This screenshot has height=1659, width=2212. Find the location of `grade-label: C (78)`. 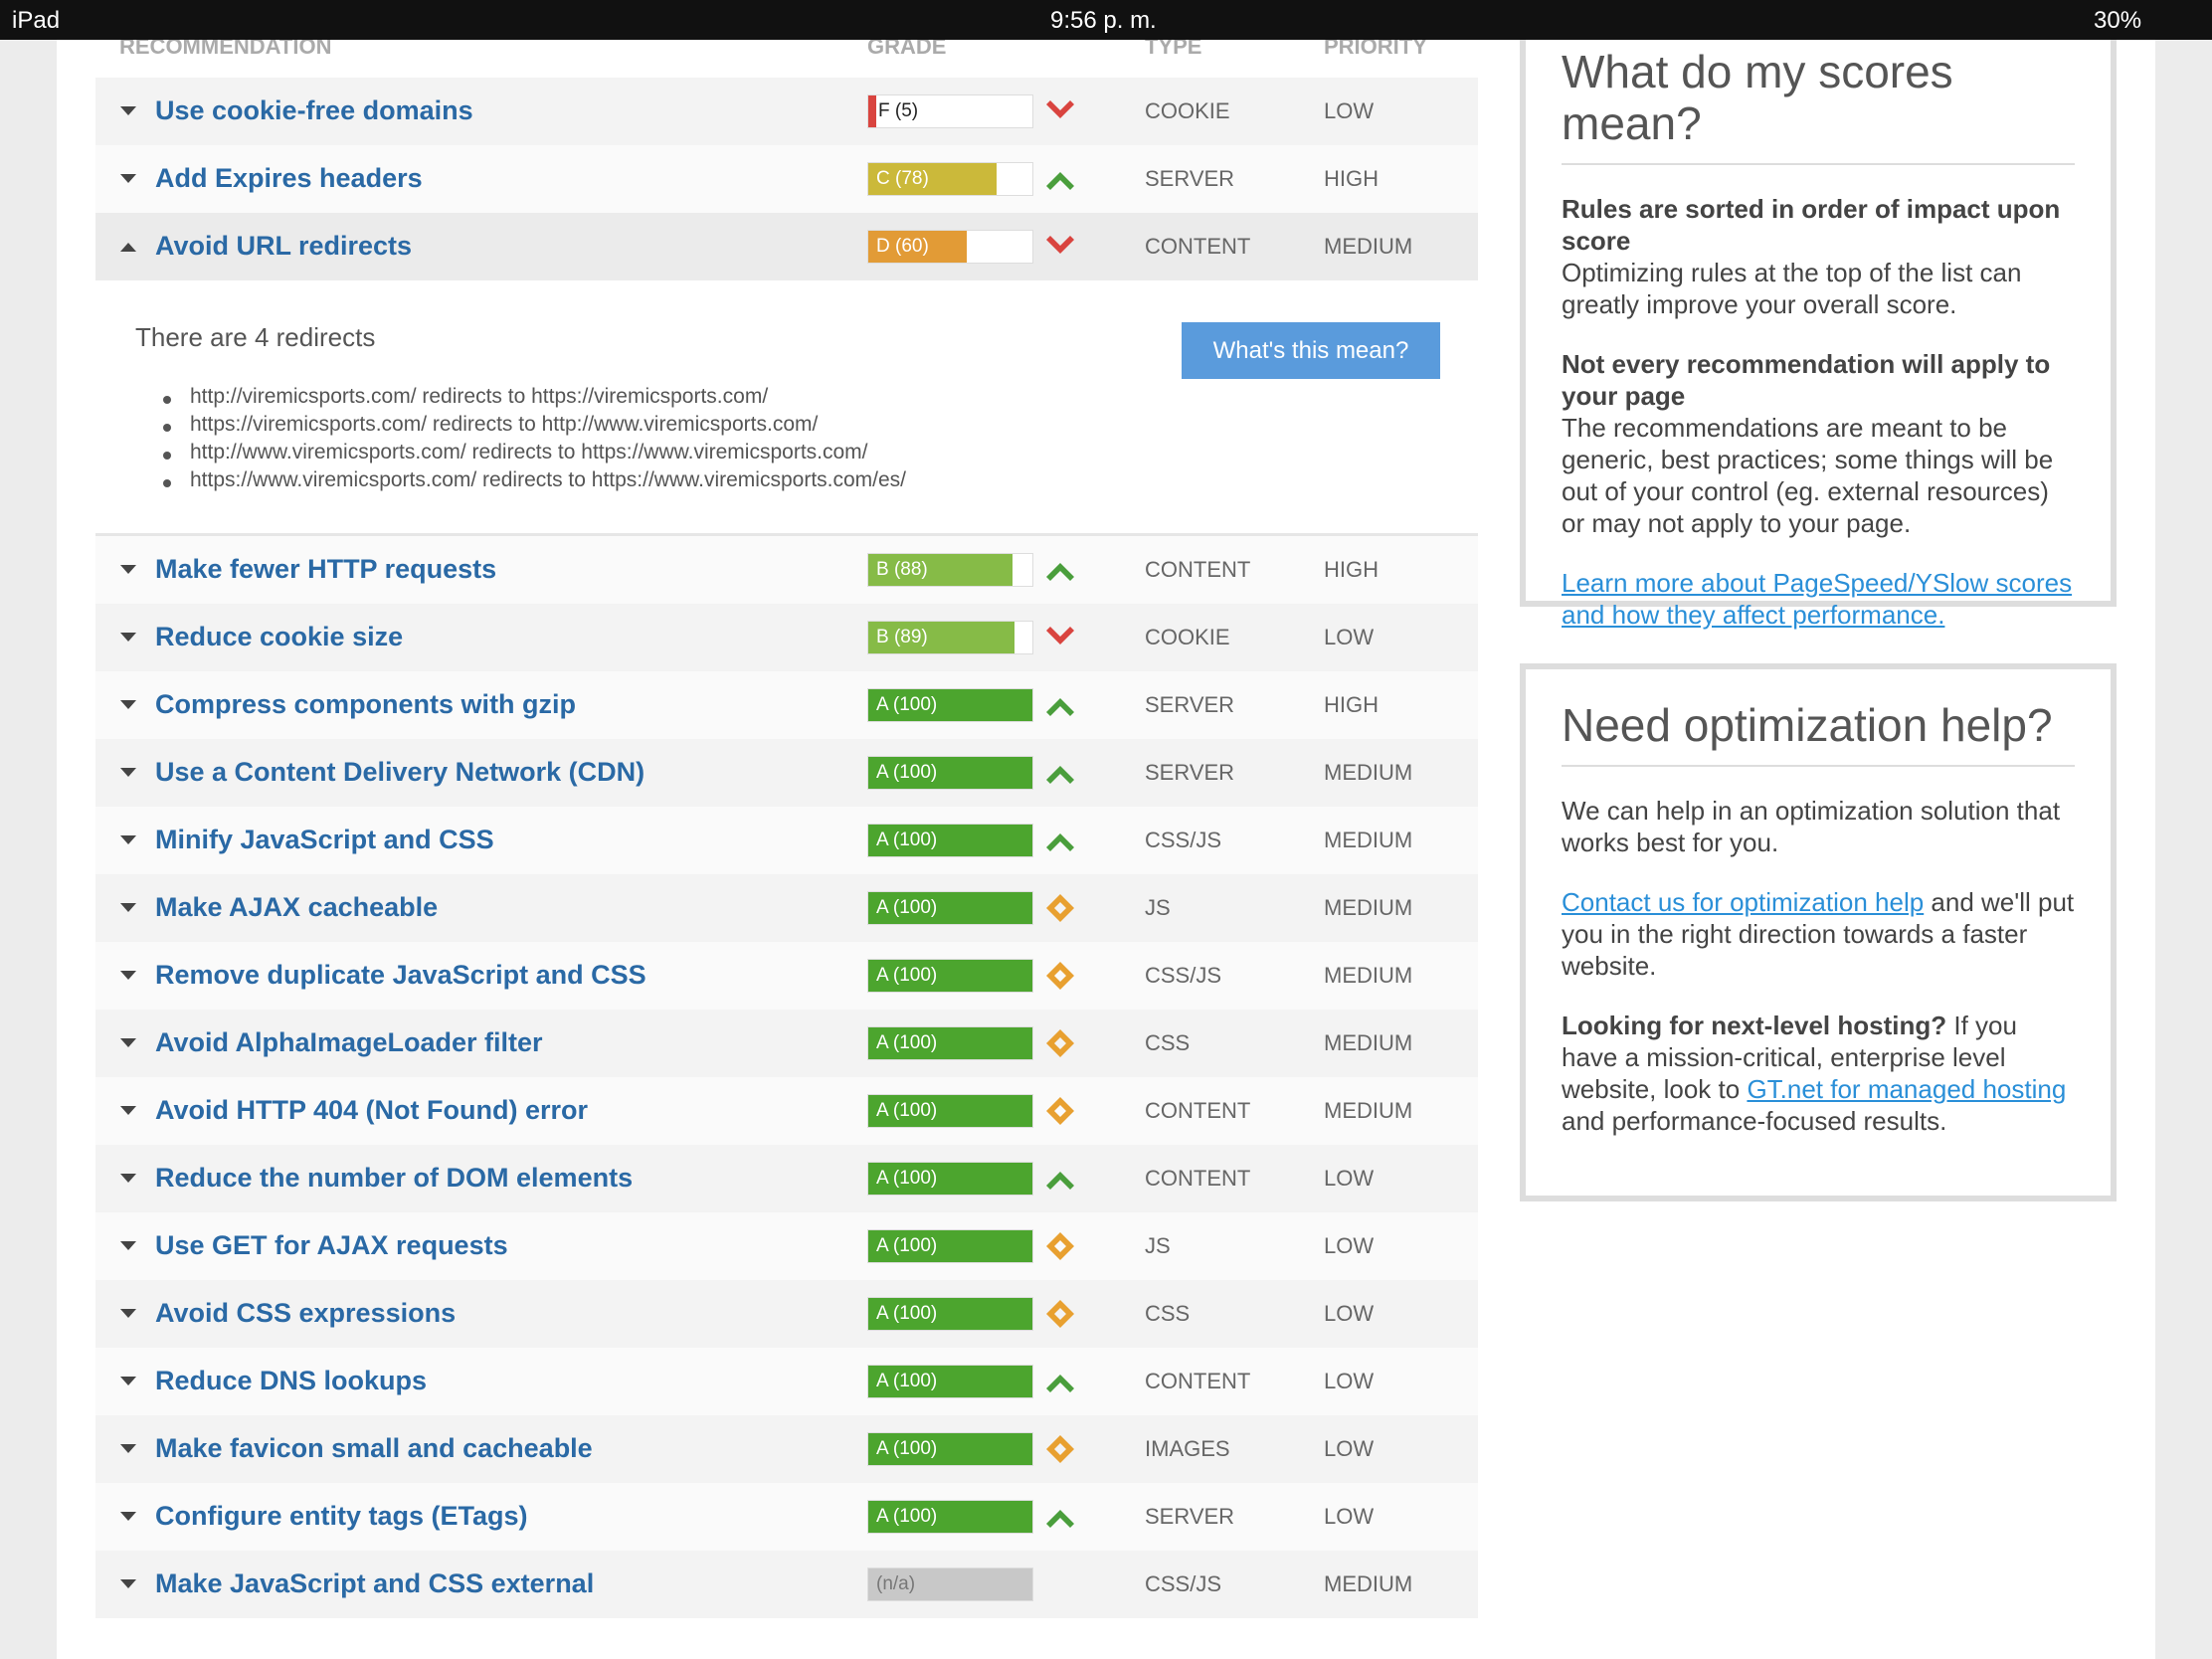

grade-label: C (78) is located at coordinates (902, 178).